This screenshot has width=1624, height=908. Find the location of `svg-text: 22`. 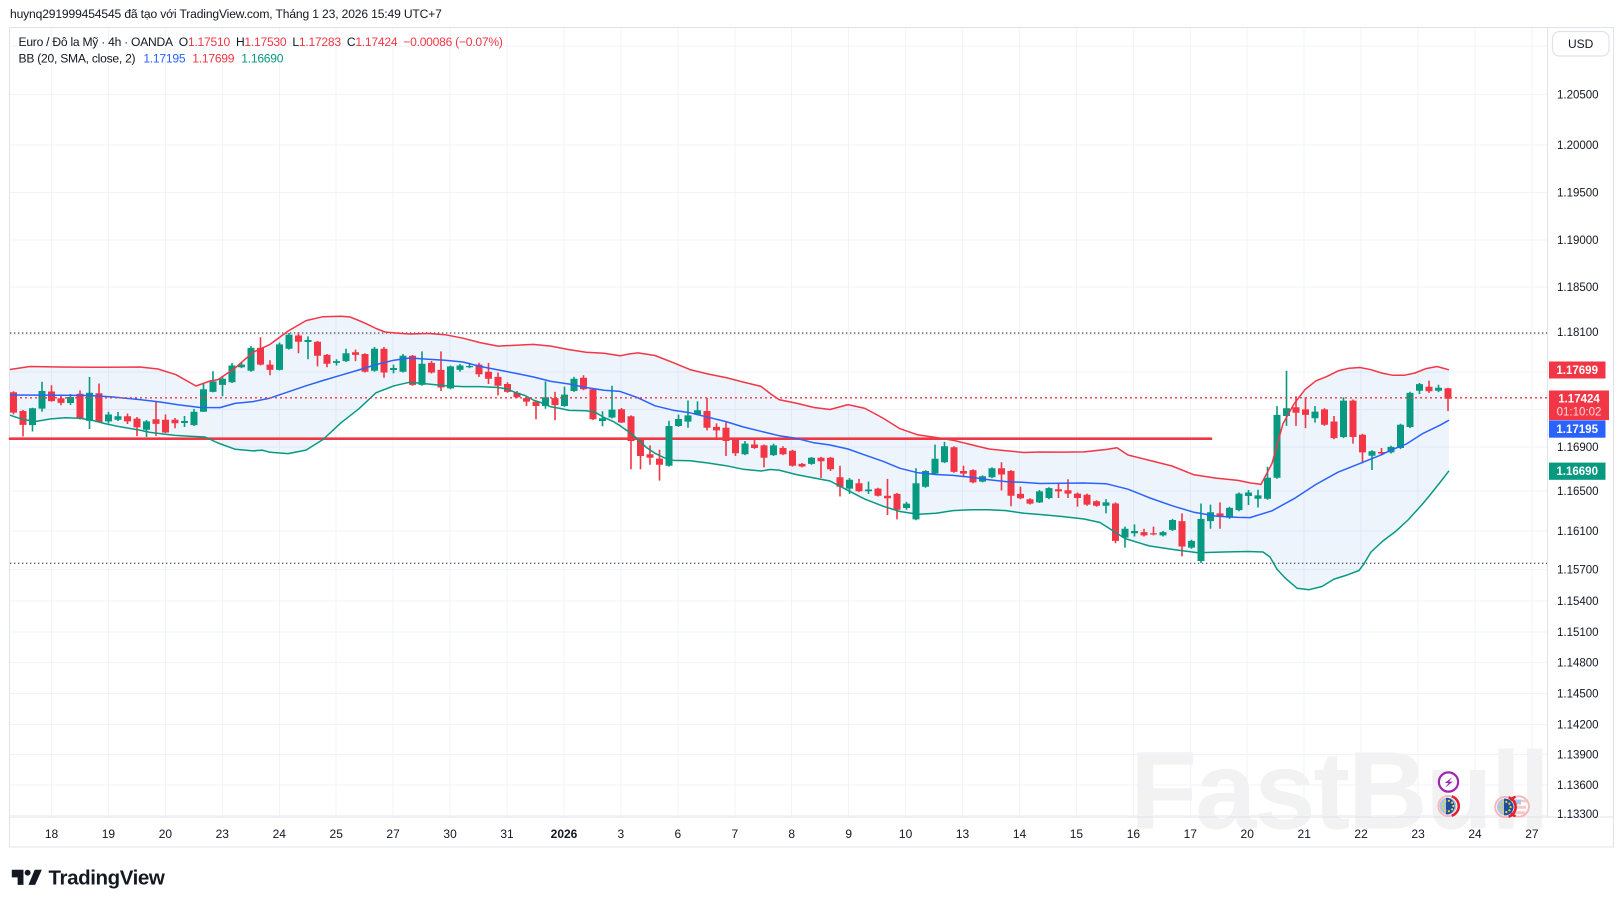

svg-text: 22 is located at coordinates (1361, 834).